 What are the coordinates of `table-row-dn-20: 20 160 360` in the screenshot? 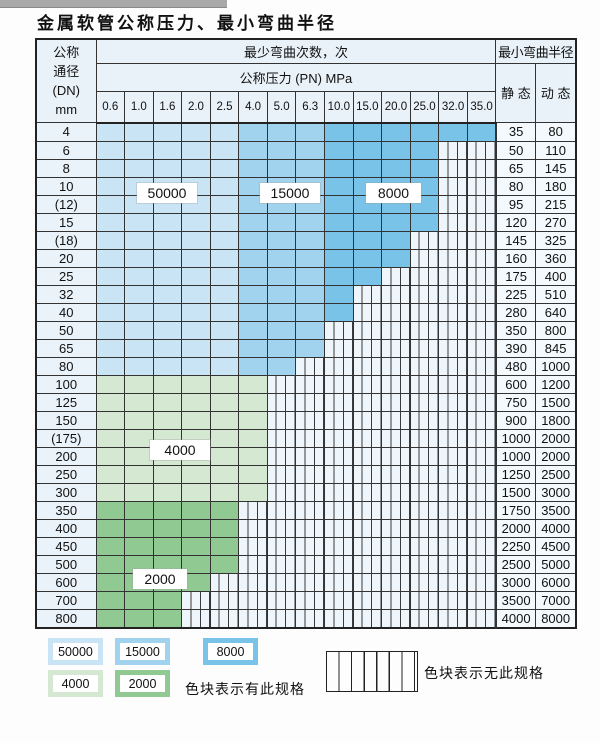 It's located at (306, 258).